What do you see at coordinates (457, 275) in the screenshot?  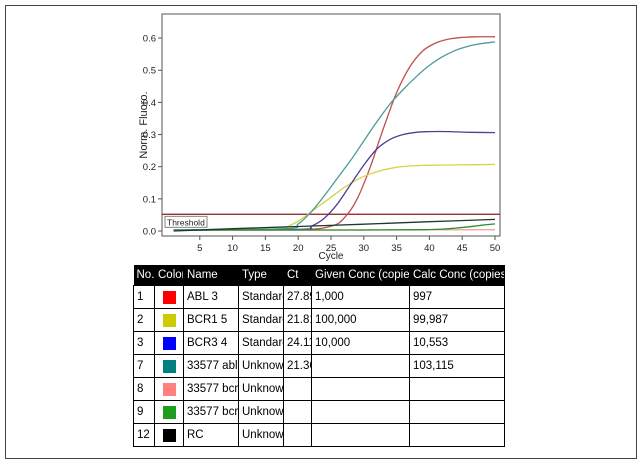 I see `header-calc-conc: Calc Conc (copies/ul)` at bounding box center [457, 275].